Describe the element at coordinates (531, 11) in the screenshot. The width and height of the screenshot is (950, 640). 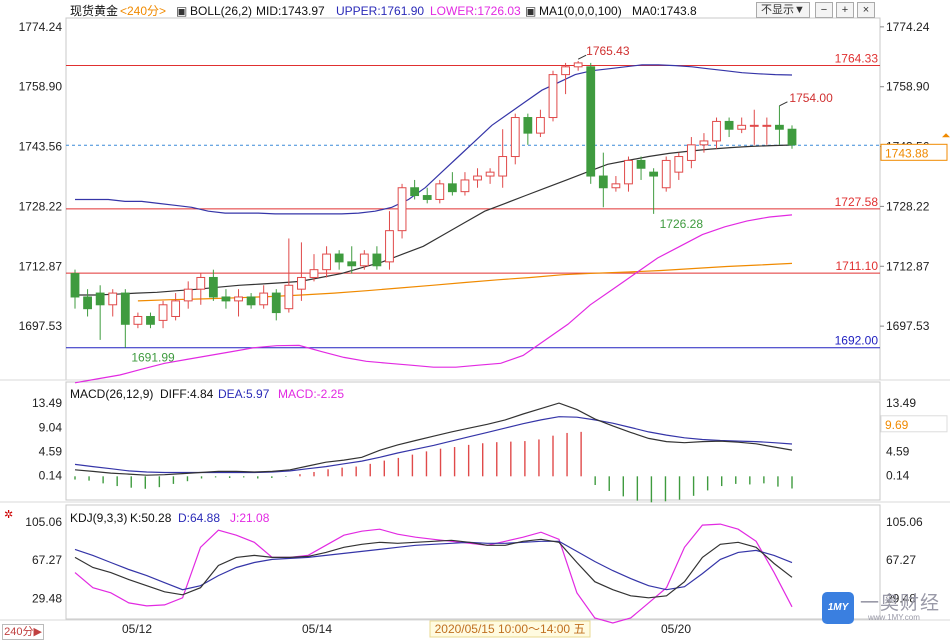
I see `ma-icon: ▣` at that location.